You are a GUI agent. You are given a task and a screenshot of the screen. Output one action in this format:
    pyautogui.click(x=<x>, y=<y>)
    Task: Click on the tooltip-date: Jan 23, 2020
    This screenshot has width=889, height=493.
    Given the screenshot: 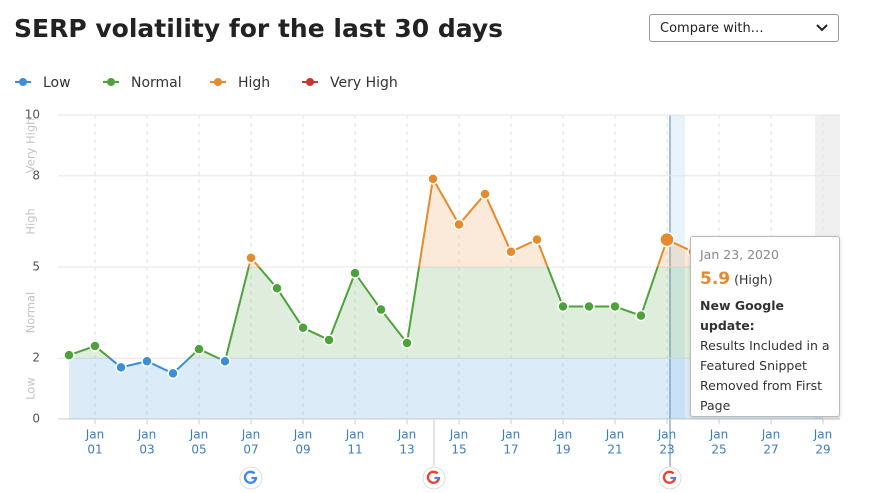 What is the action you would take?
    pyautogui.click(x=739, y=254)
    